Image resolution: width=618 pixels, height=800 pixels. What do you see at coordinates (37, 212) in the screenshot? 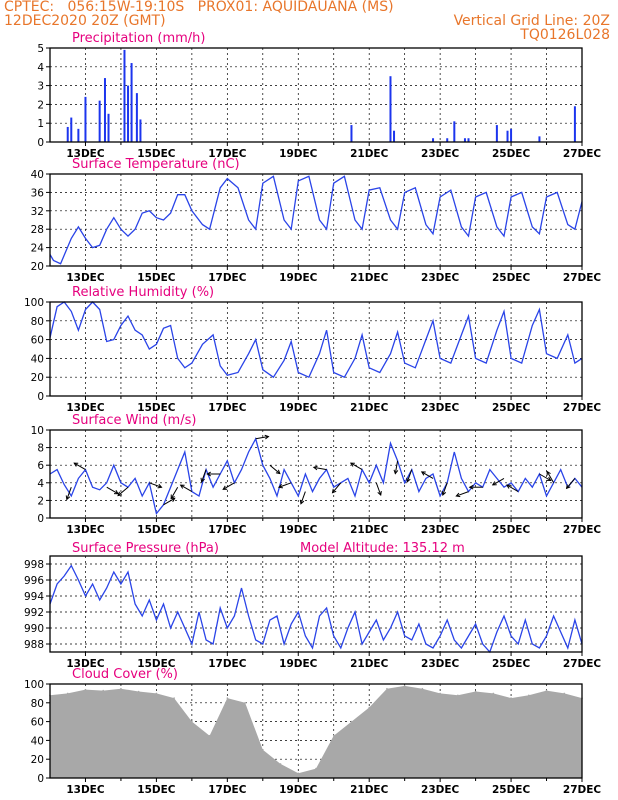
I see `temp-ytick-label: 32` at bounding box center [37, 212].